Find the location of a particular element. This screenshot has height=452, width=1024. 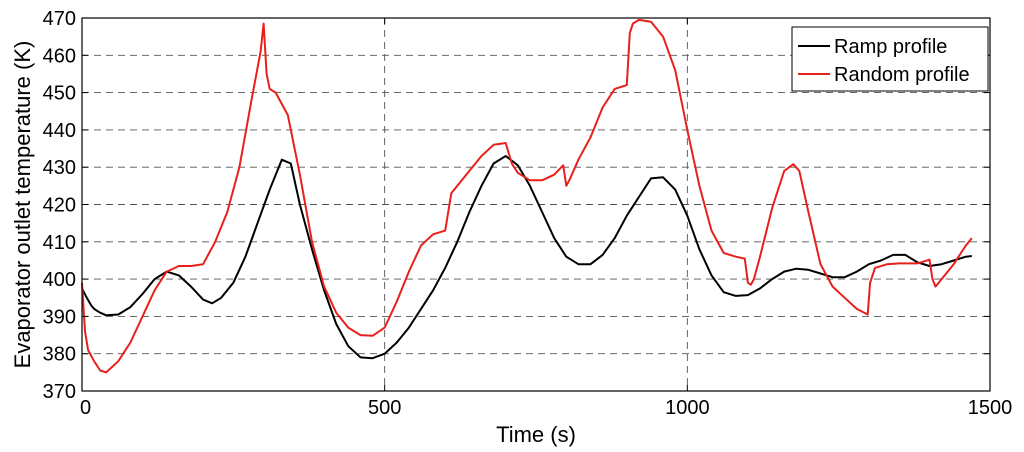

x-tick-label: 500 is located at coordinates (384, 408).